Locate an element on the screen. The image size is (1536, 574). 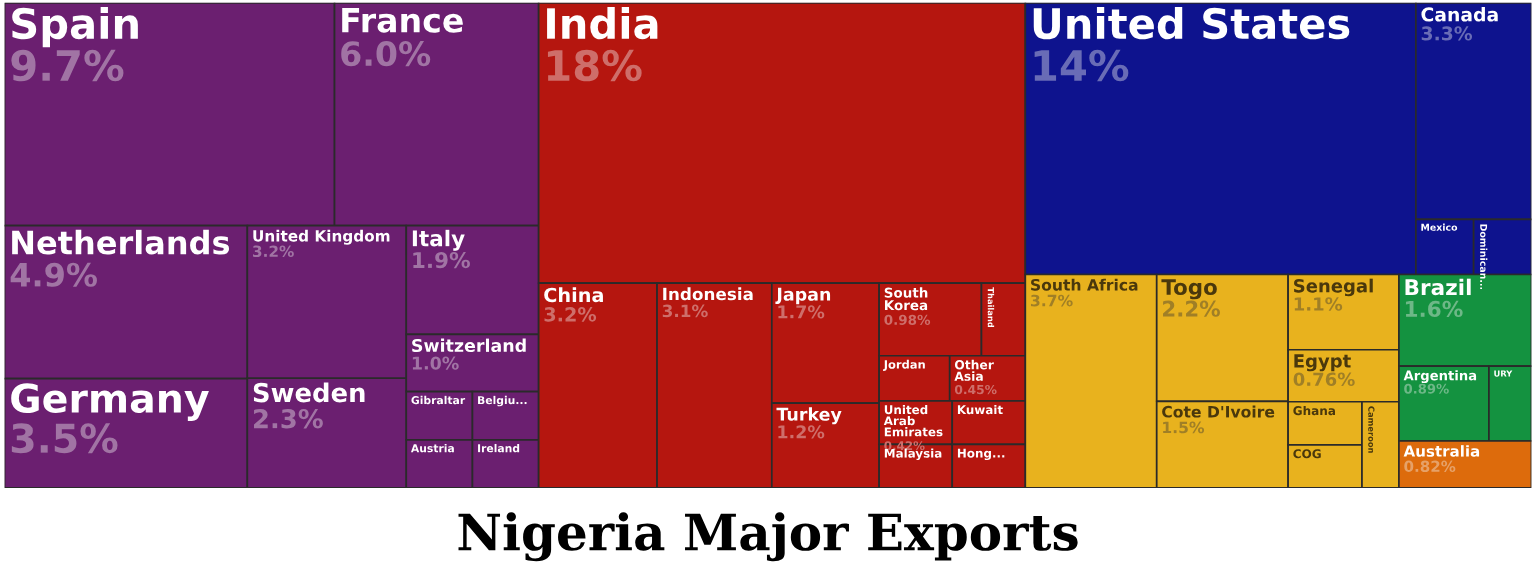
data-label: 14% is located at coordinates (1081, 65).